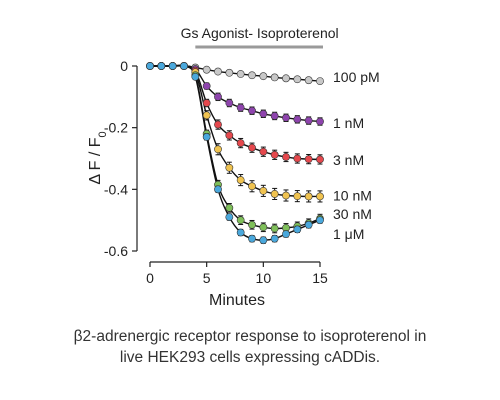  What do you see at coordinates (237, 300) in the screenshot?
I see `x-axis-label: Minutes` at bounding box center [237, 300].